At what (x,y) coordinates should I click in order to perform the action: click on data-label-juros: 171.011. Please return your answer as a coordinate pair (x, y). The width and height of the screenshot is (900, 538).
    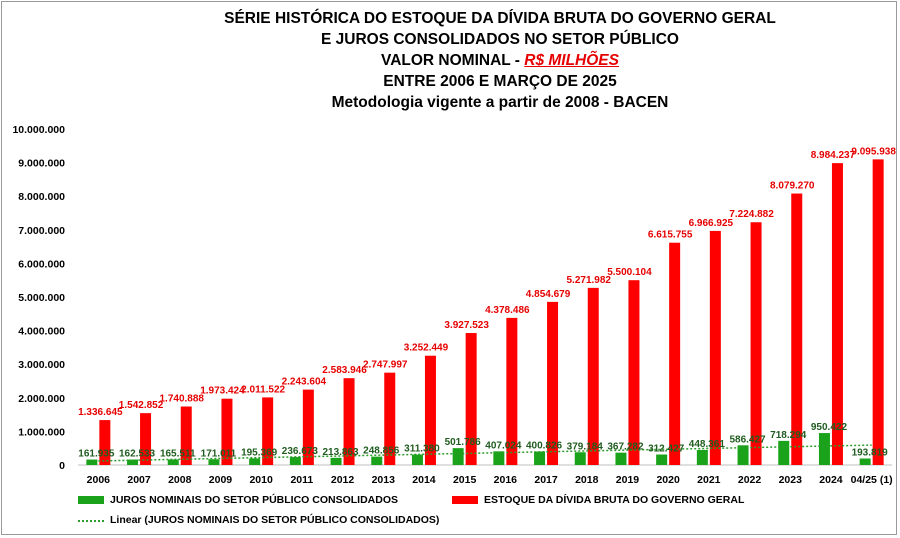
    Looking at the image, I should click on (219, 453).